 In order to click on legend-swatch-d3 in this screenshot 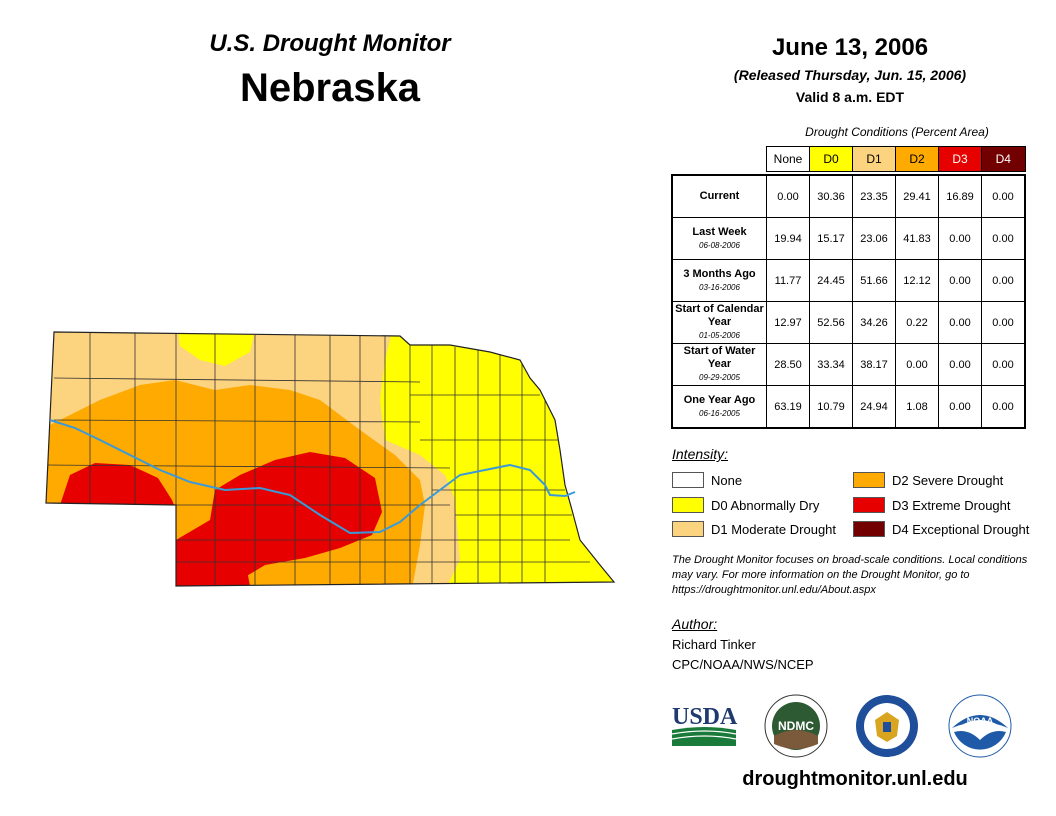, I will do `click(869, 505)`.